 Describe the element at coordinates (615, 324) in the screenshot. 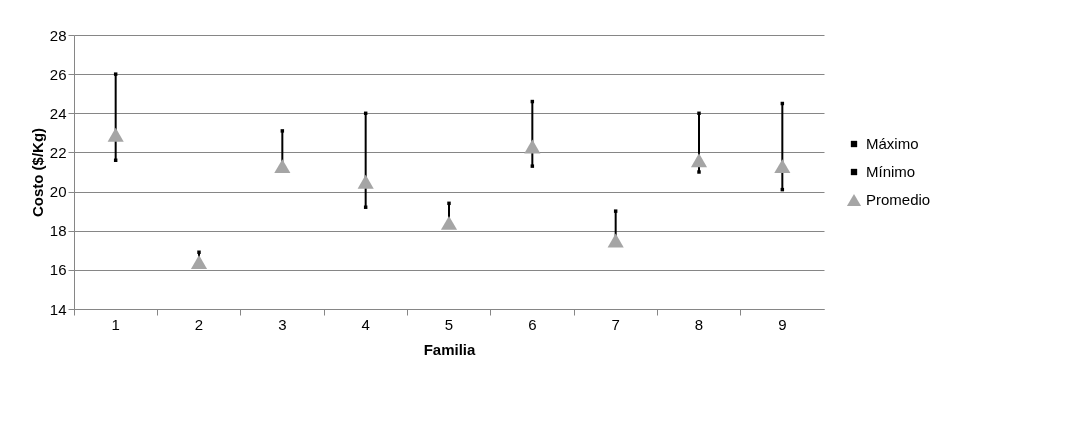

I see `x-tick-label: 7` at that location.